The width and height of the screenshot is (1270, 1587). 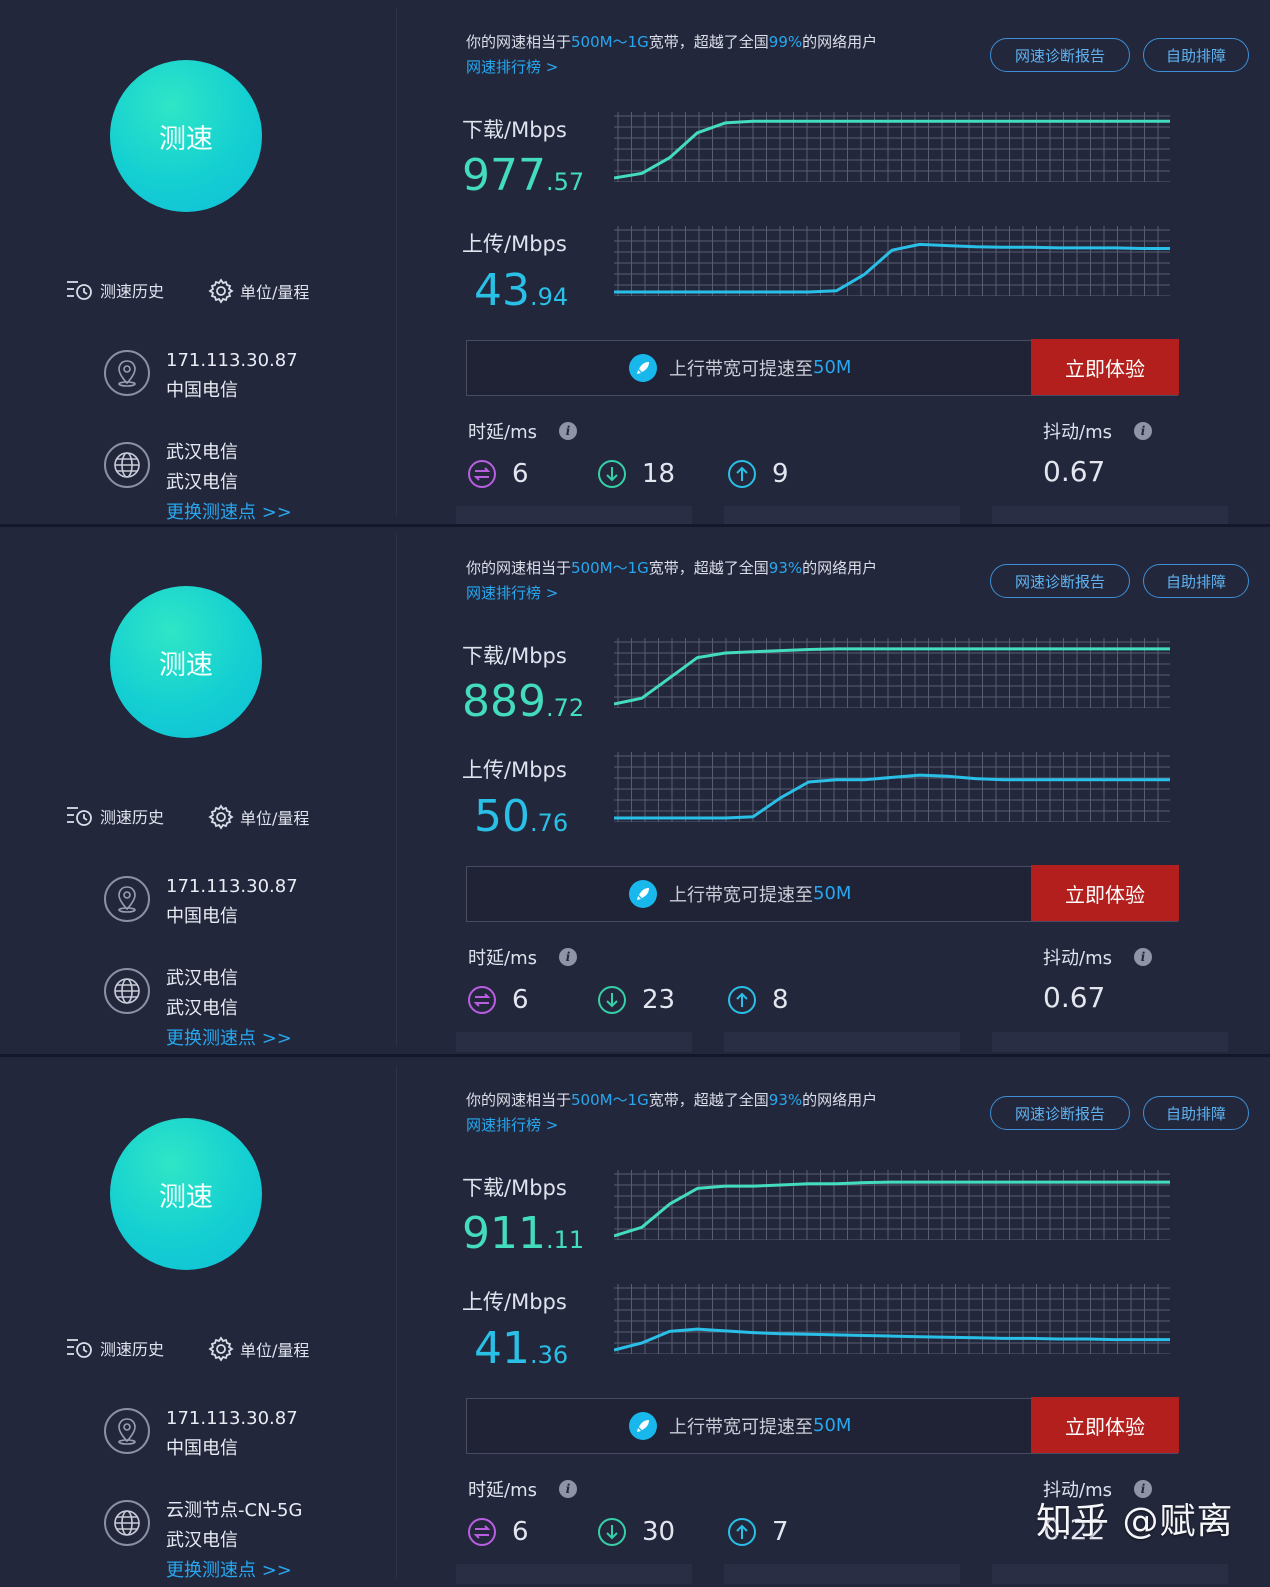 What do you see at coordinates (1135, 1521) in the screenshot?
I see `zhihu-watermark: 知乎 @赋离` at bounding box center [1135, 1521].